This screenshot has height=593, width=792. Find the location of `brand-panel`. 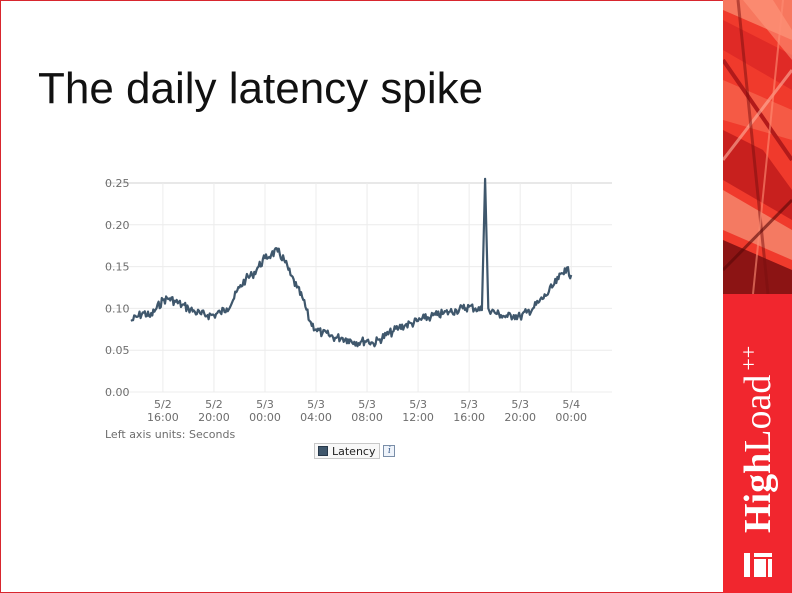

brand-panel is located at coordinates (757, 443).